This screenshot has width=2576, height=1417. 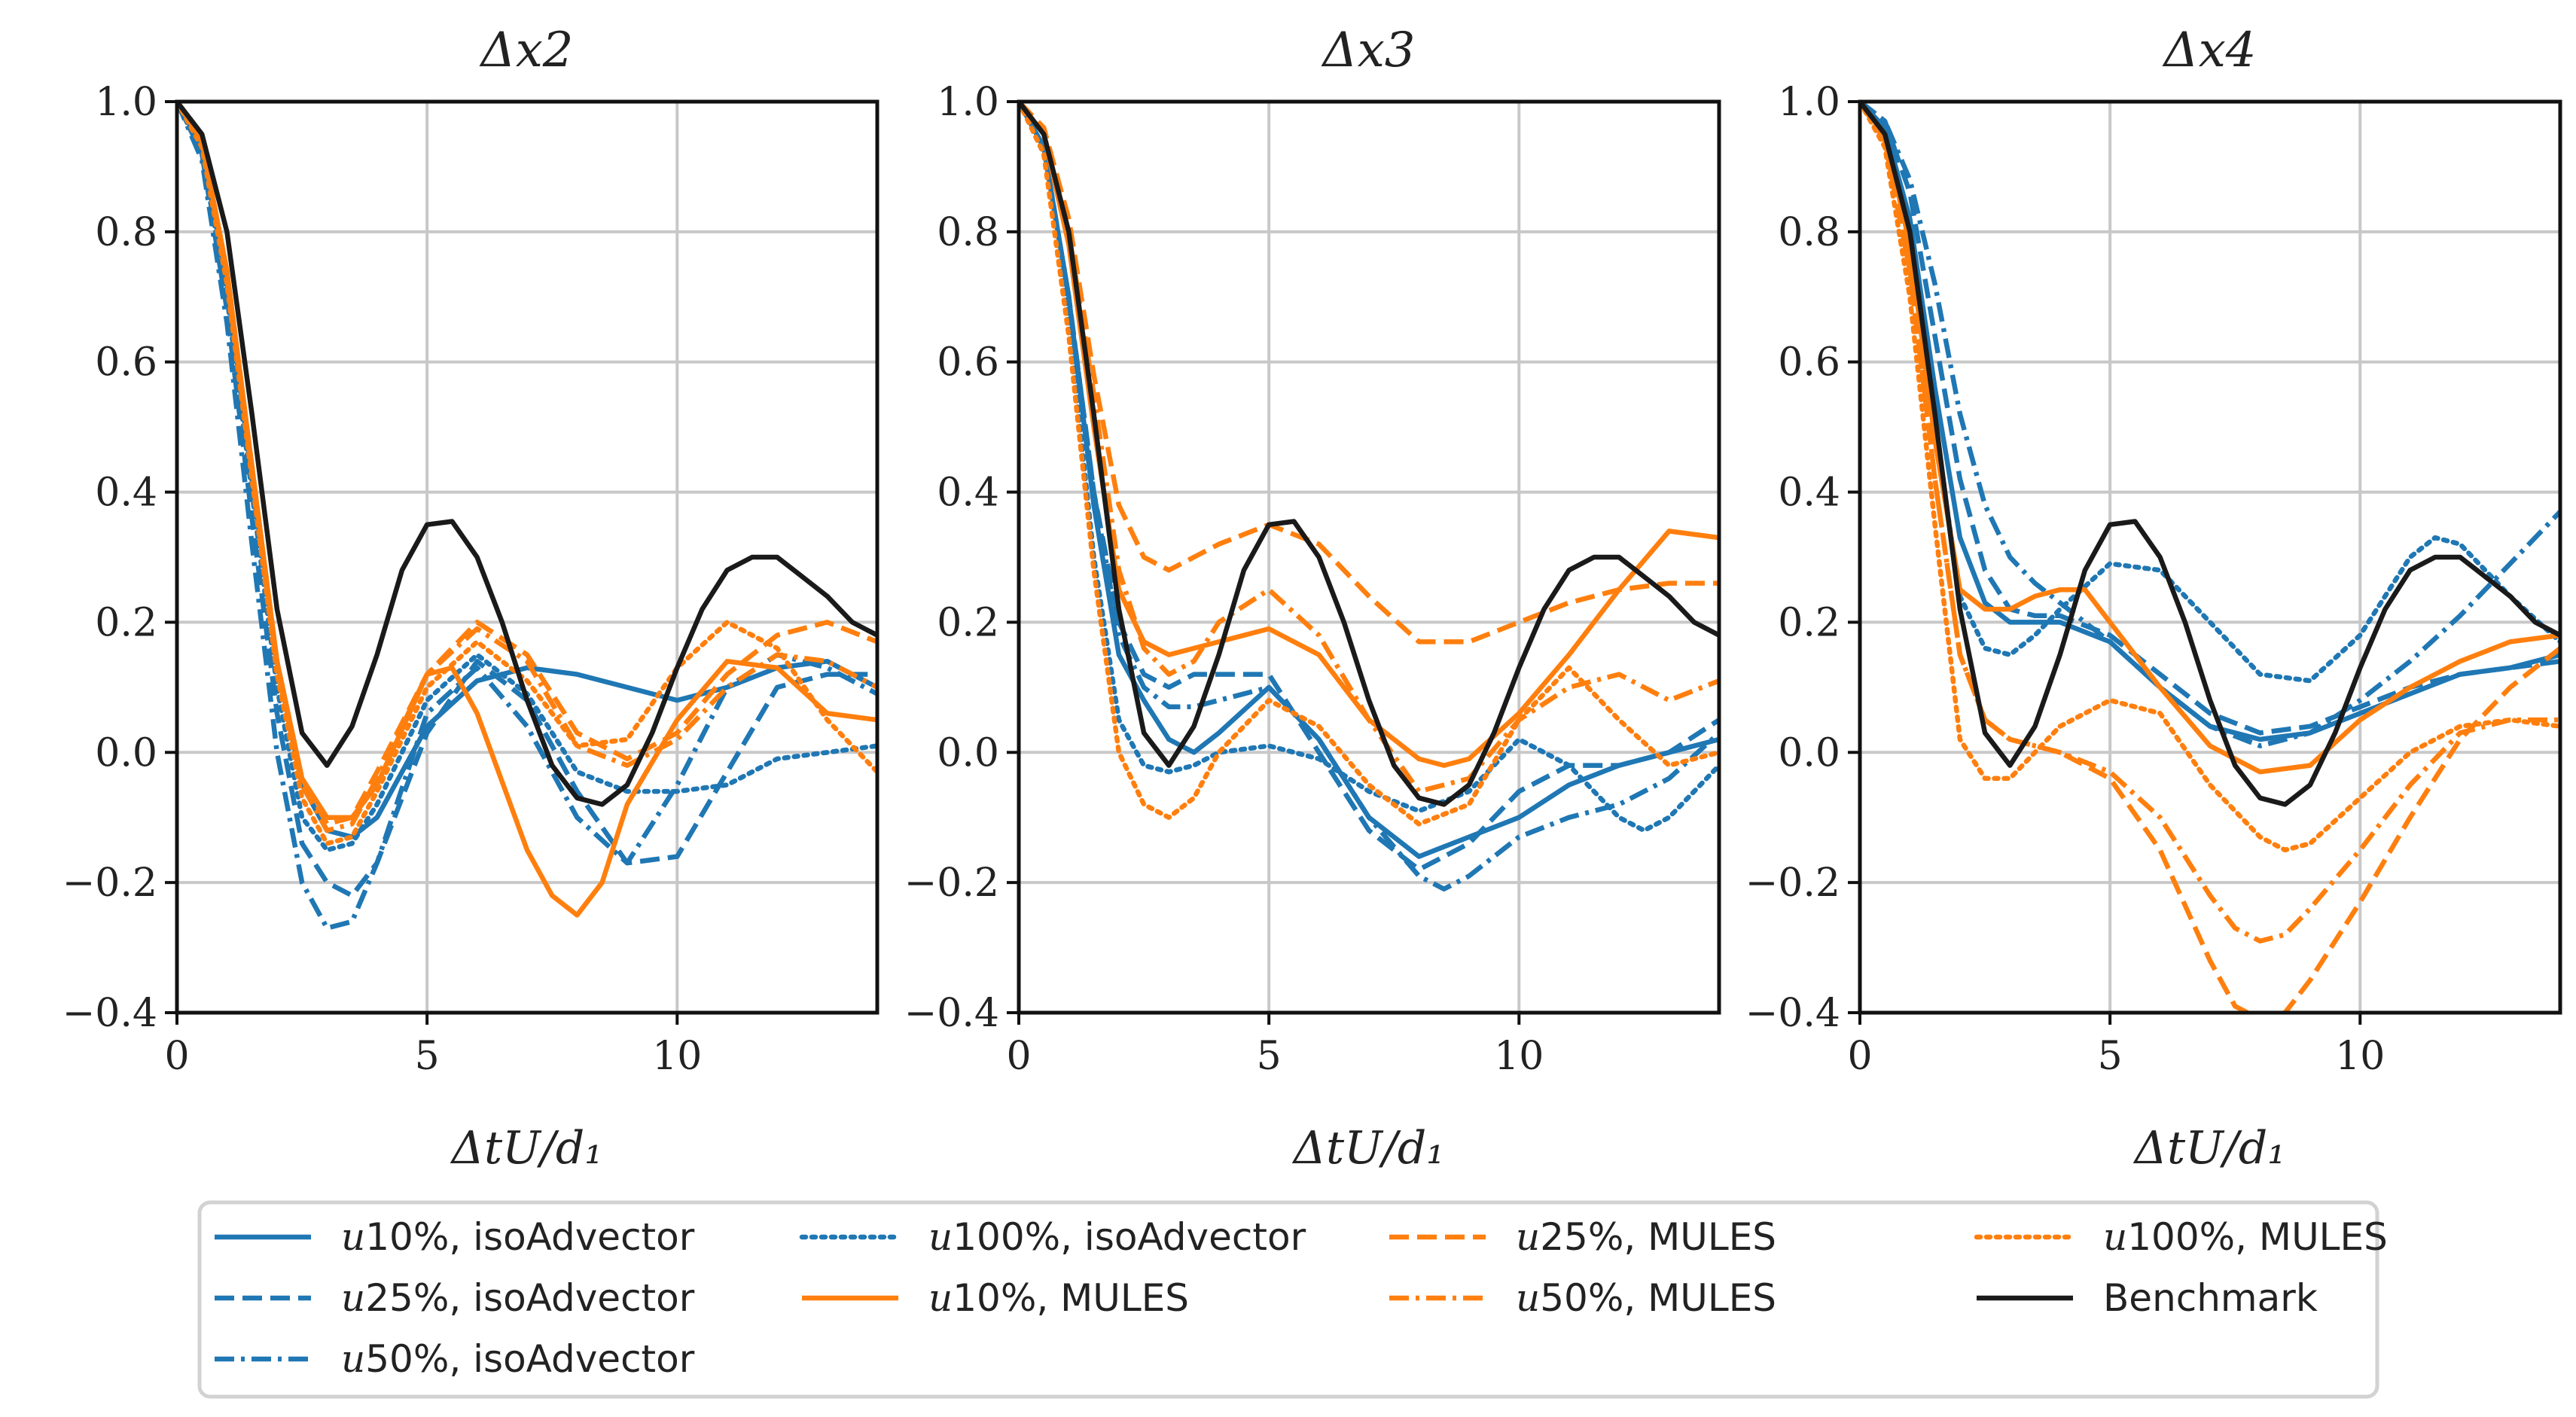 What do you see at coordinates (1369, 448) in the screenshot?
I see `series-line-u50-mules` at bounding box center [1369, 448].